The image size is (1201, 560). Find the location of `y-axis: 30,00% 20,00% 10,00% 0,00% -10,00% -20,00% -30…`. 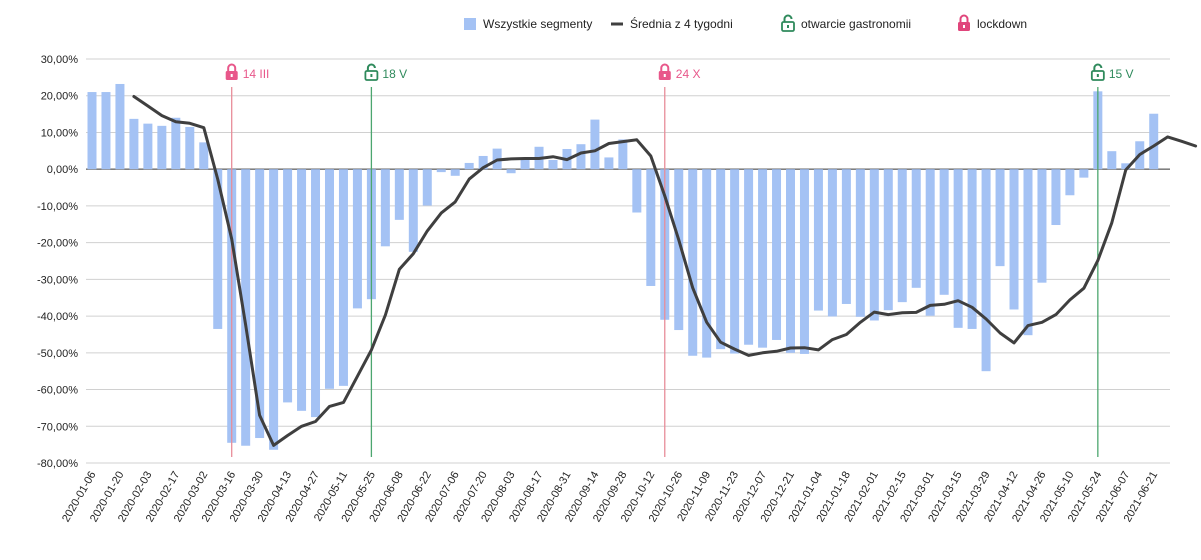

y-axis: 30,00% 20,00% 10,00% 0,00% -10,00% -20,00% -30… is located at coordinates (57, 262).